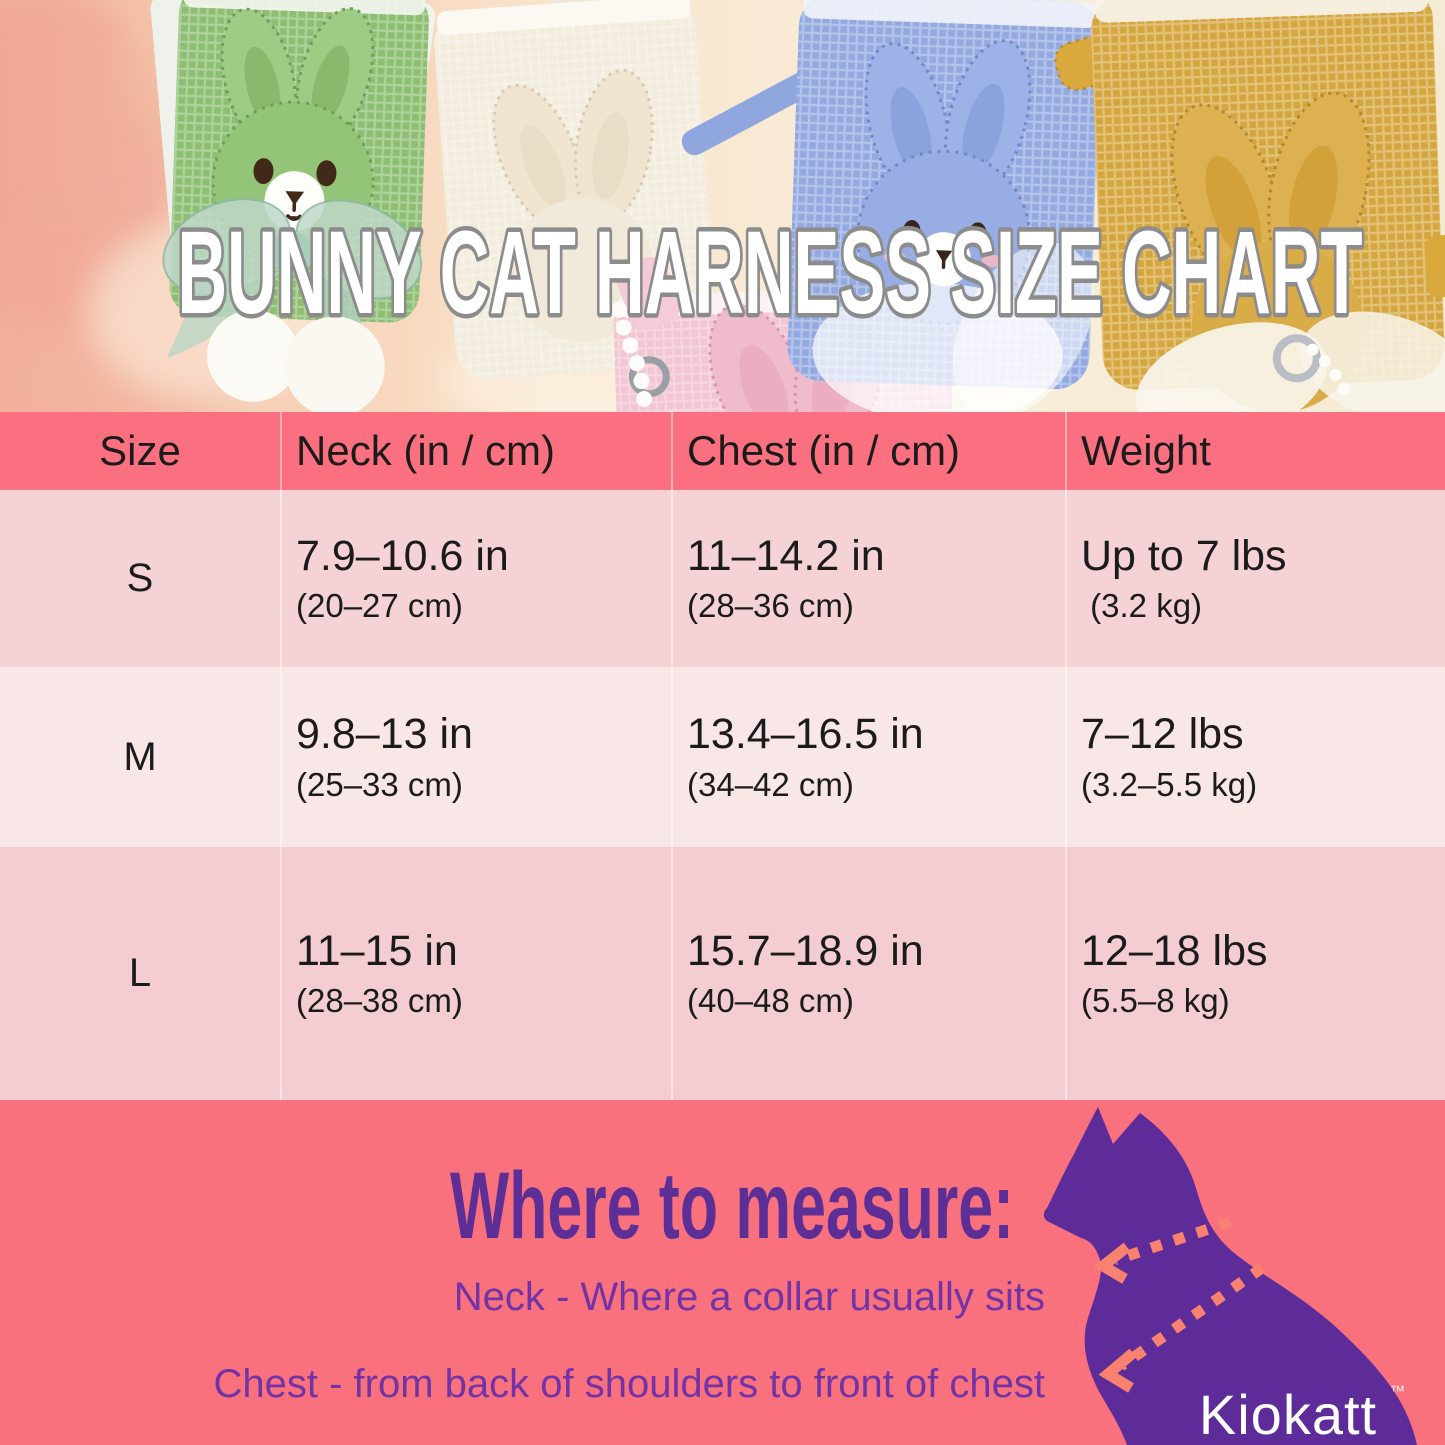 This screenshot has width=1445, height=1445. I want to click on measure-neck-line: Neck - Where a collar usually sits, so click(749, 1297).